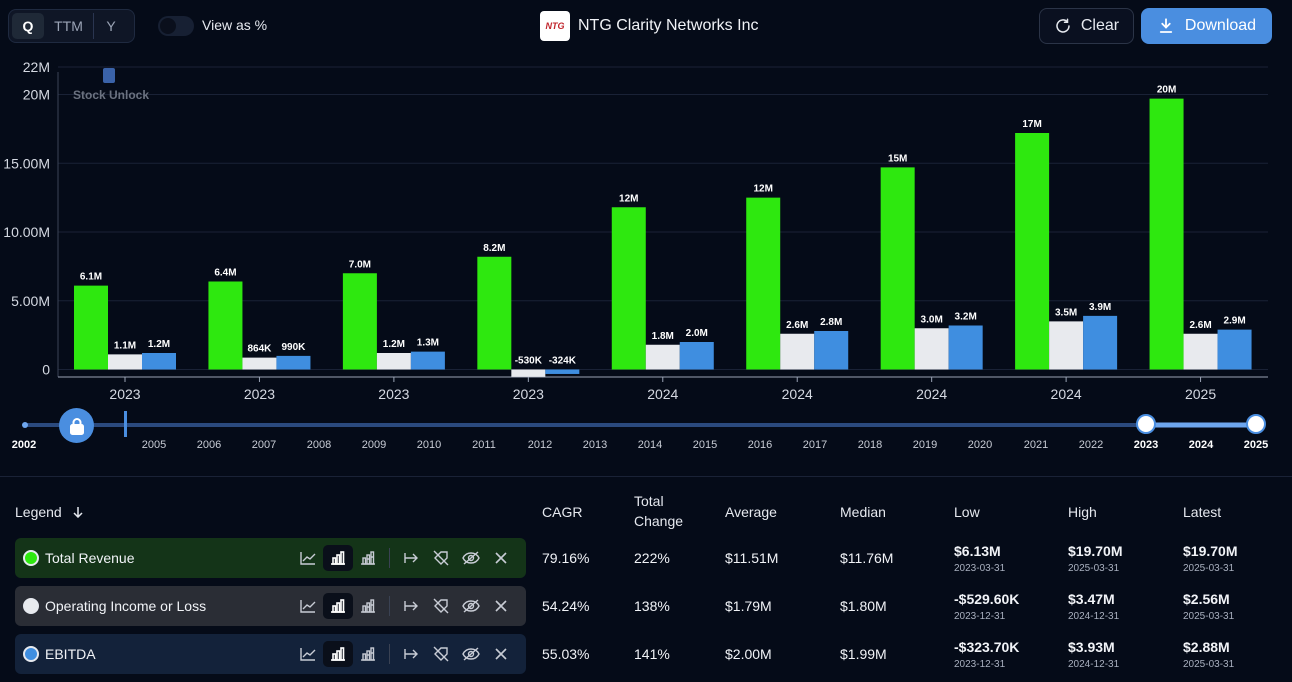  Describe the element at coordinates (235, 25) in the screenshot. I see `view-as-percent-label: View as %` at that location.